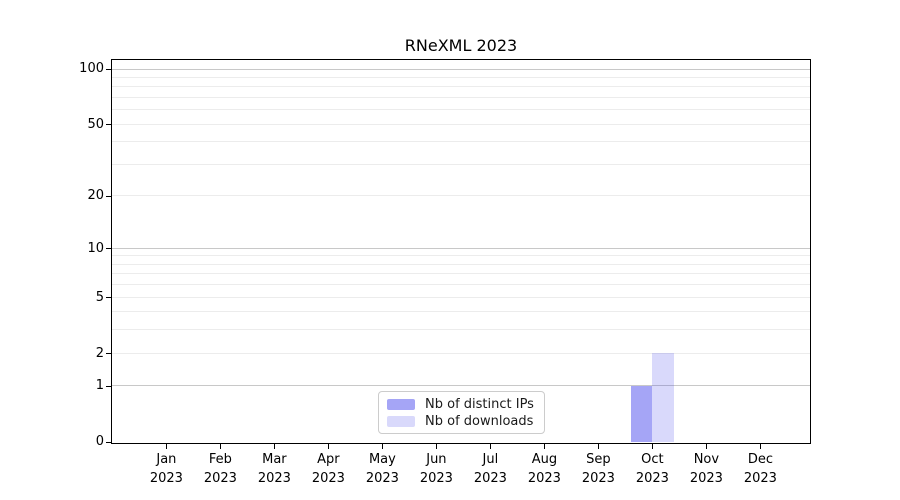 This screenshot has width=900, height=500. I want to click on legend-swatch-distinct-ips, so click(401, 404).